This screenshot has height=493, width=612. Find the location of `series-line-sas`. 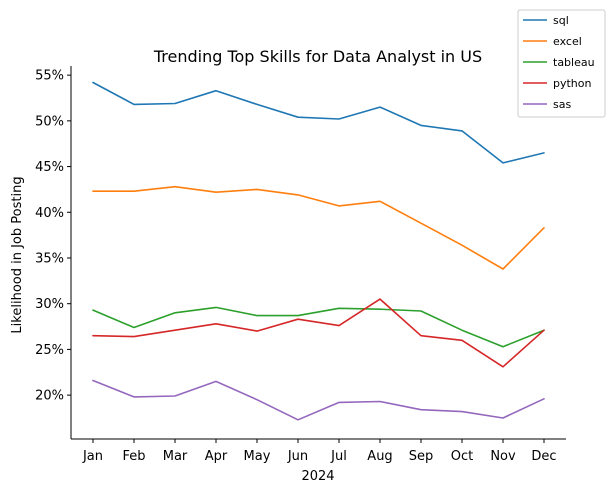

series-line-sas is located at coordinates (318, 400).